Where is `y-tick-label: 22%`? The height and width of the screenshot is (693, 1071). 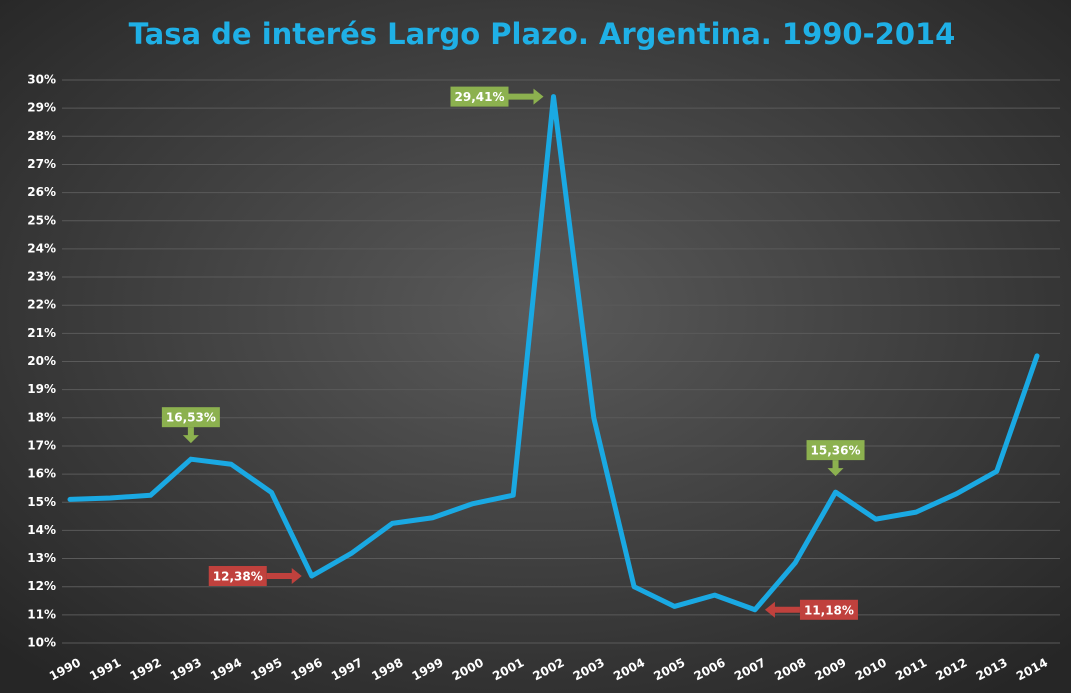 y-tick-label: 22% is located at coordinates (41, 305).